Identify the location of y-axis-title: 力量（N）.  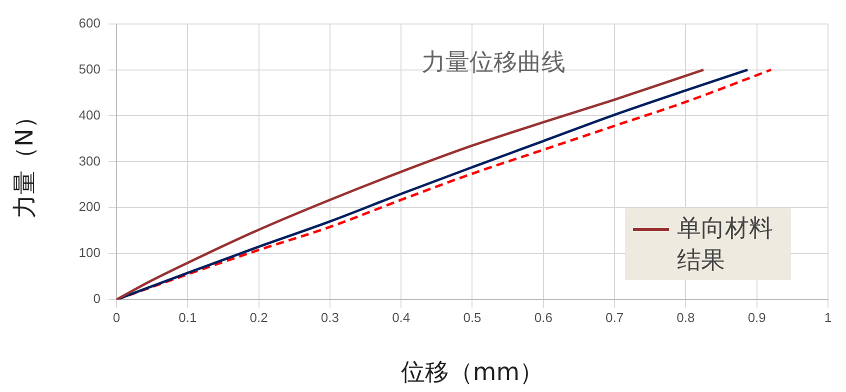
(24, 161).